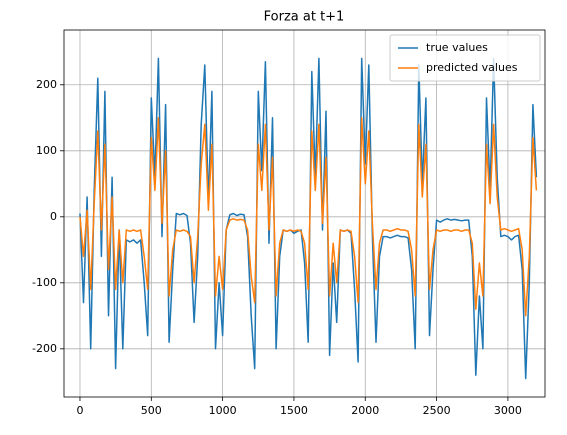  Describe the element at coordinates (472, 67) in the screenshot. I see `legend-label: predicted values` at that location.